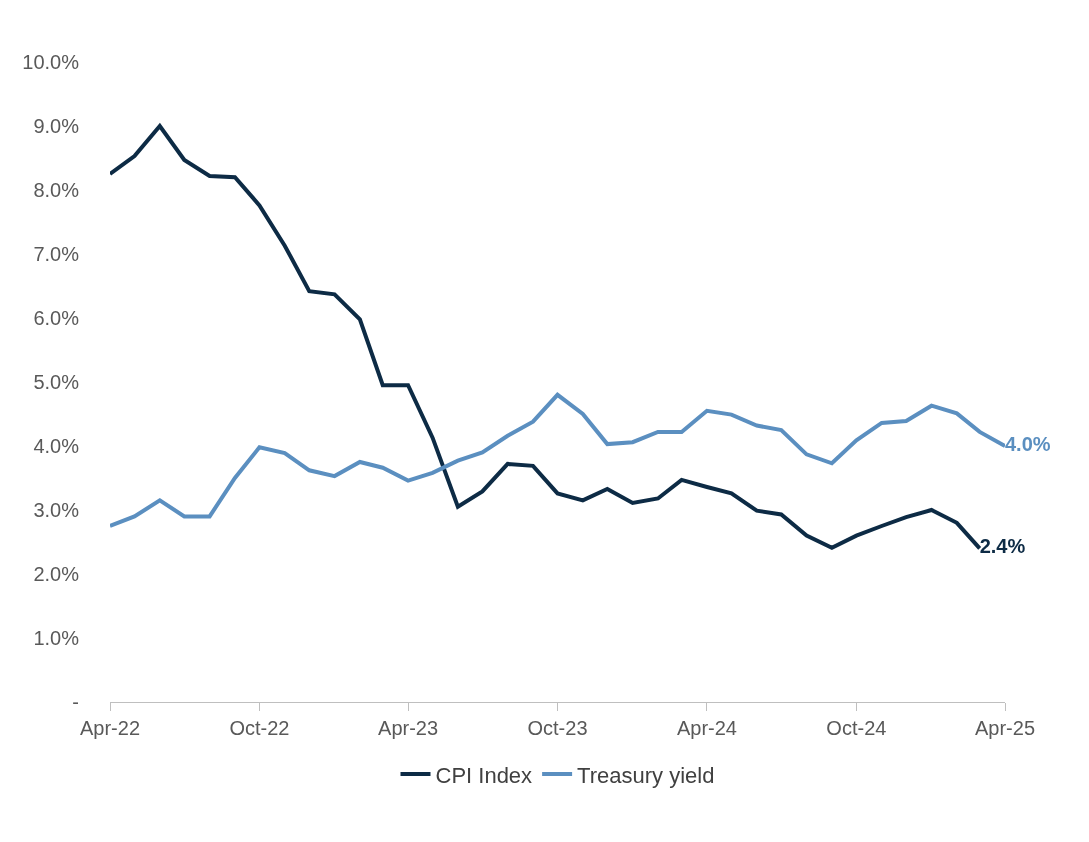  I want to click on y-tick-label: -, so click(75, 702).